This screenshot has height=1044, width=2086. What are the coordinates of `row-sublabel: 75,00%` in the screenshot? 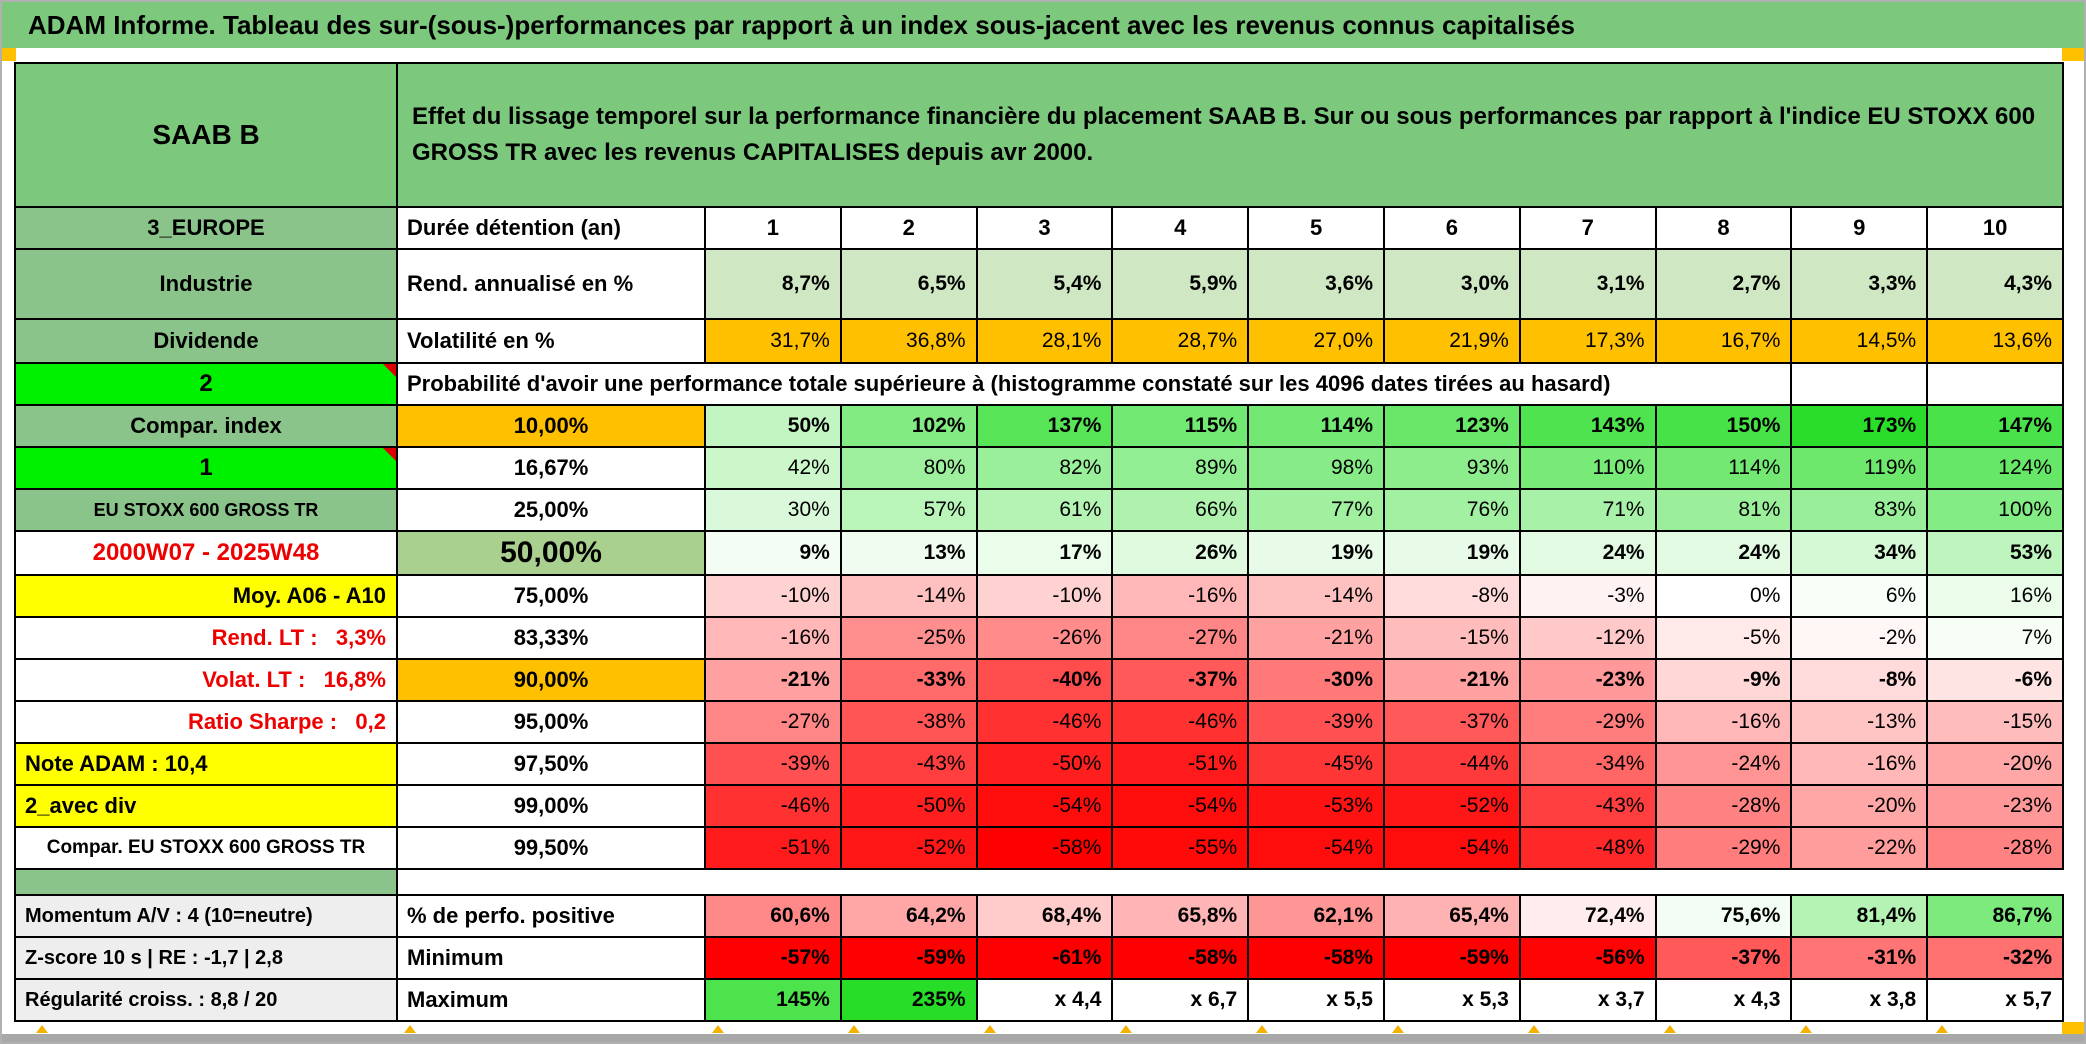 It's located at (552, 597).